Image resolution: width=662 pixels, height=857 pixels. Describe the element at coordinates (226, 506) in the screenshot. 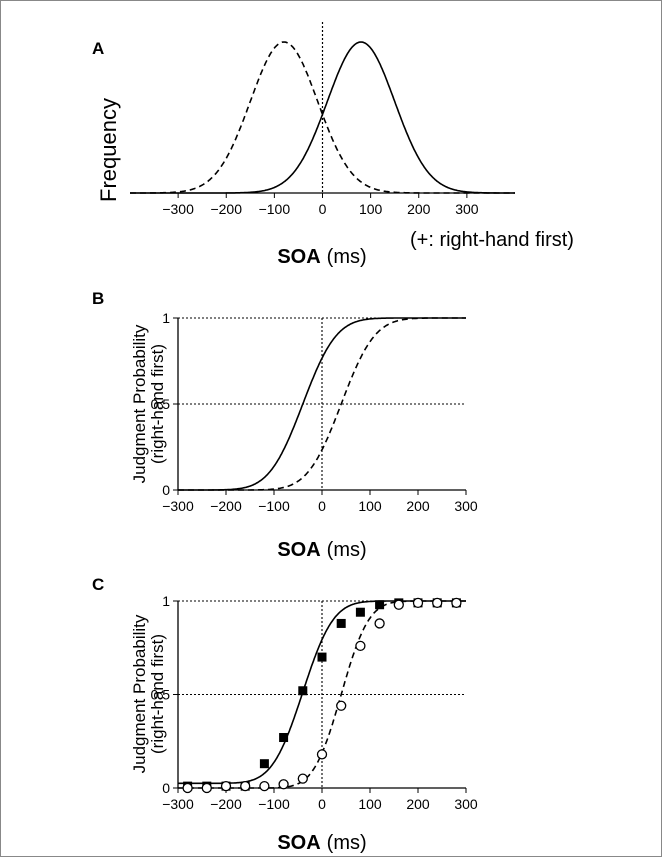

I see `panel-b-x-tick-label: −200` at that location.